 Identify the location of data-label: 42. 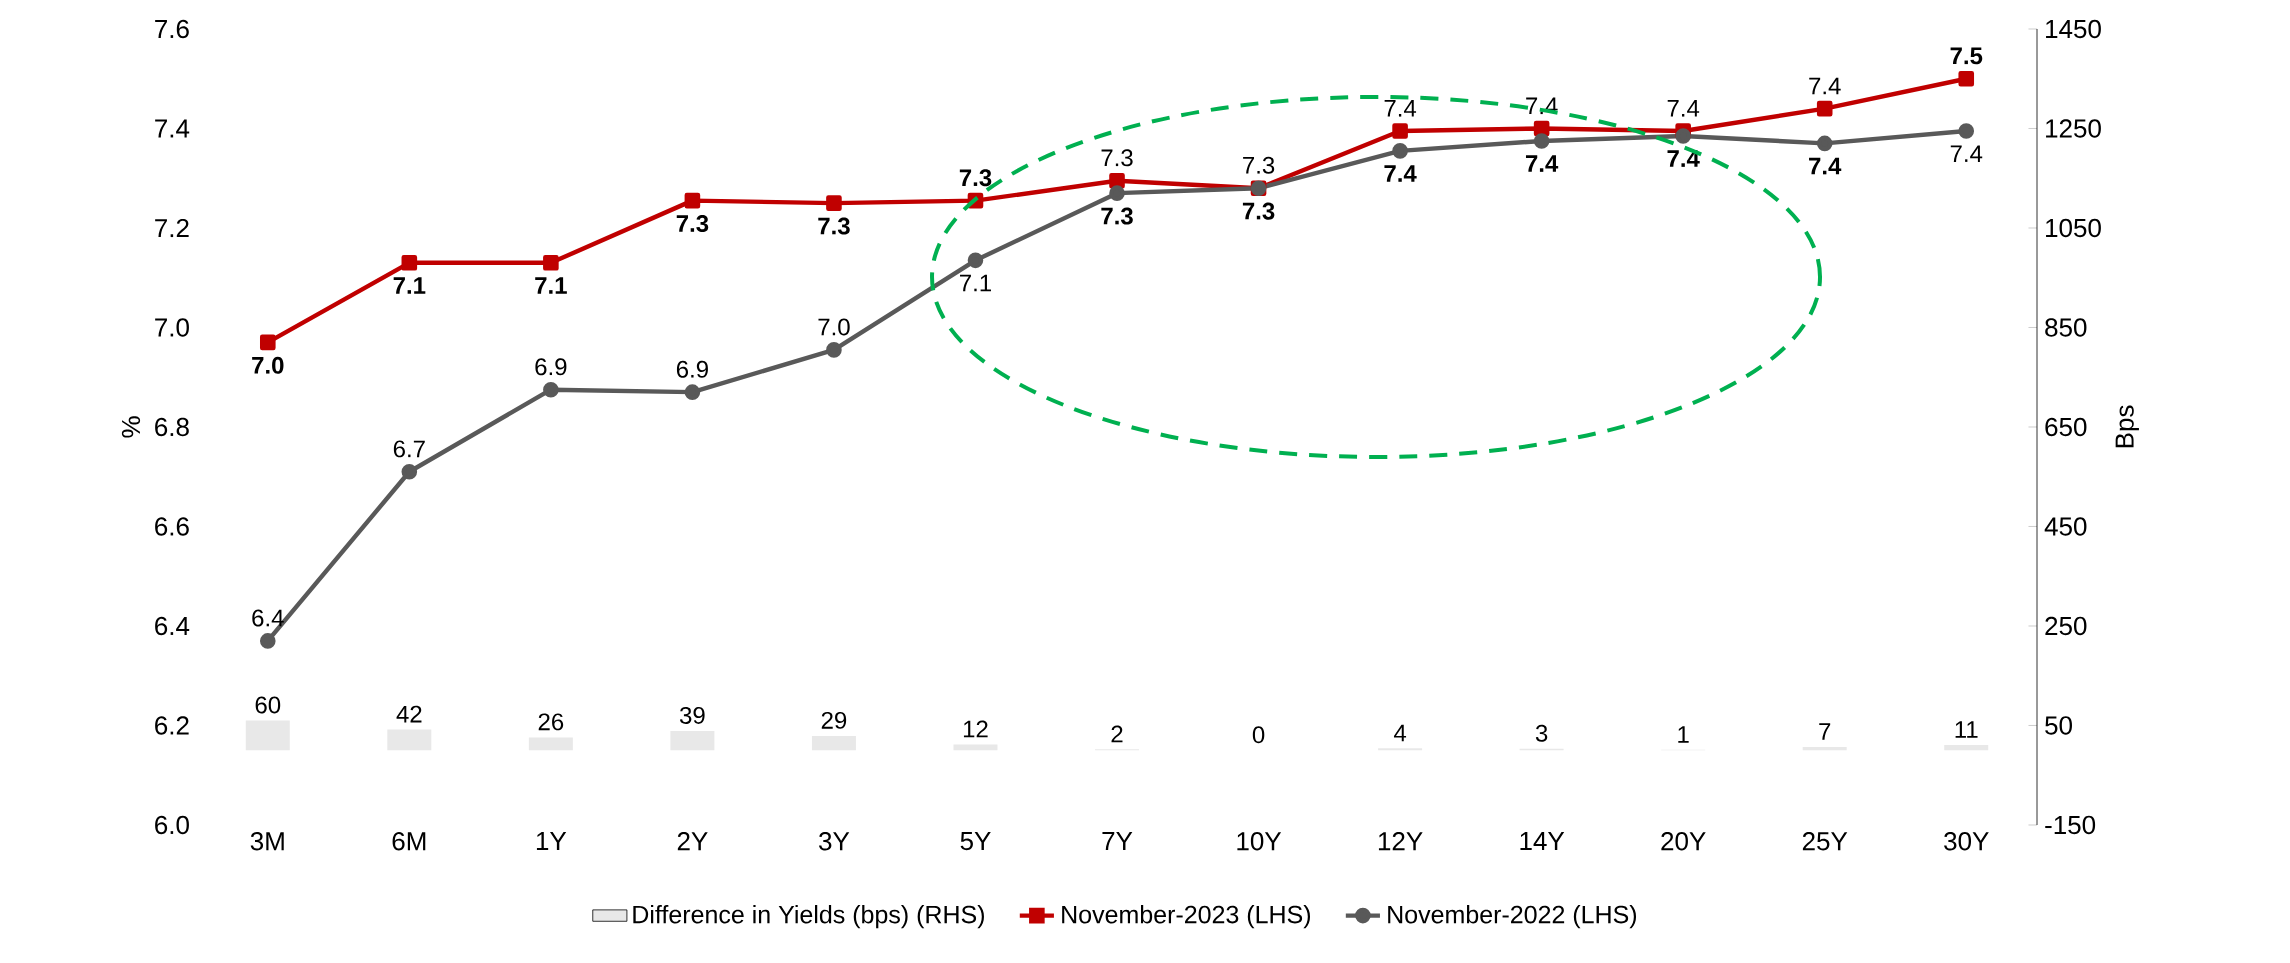
(409, 714).